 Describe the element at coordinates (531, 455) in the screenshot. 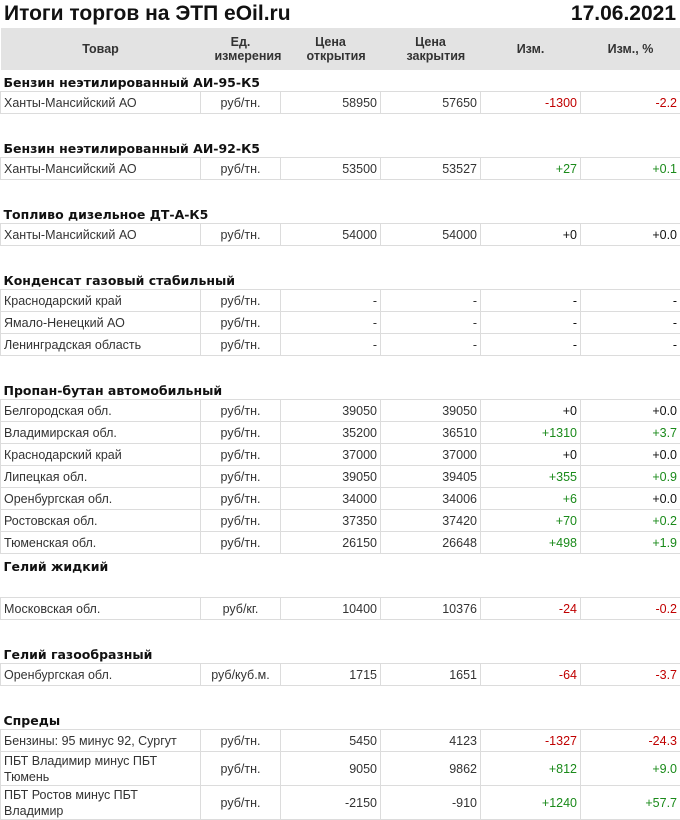

I see `change: +0` at that location.